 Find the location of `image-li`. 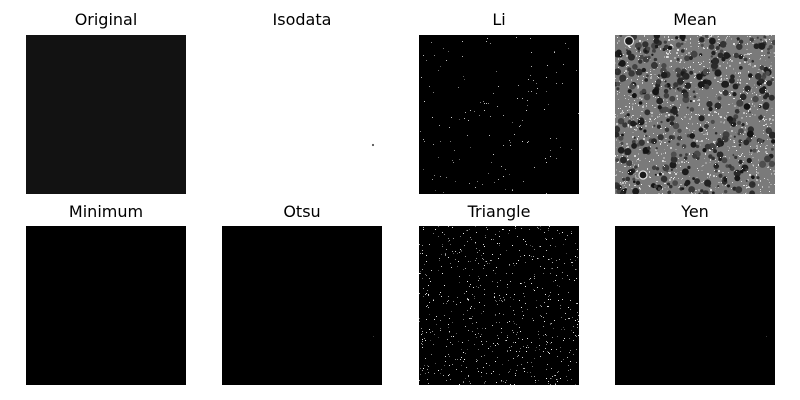

image-li is located at coordinates (499, 114).